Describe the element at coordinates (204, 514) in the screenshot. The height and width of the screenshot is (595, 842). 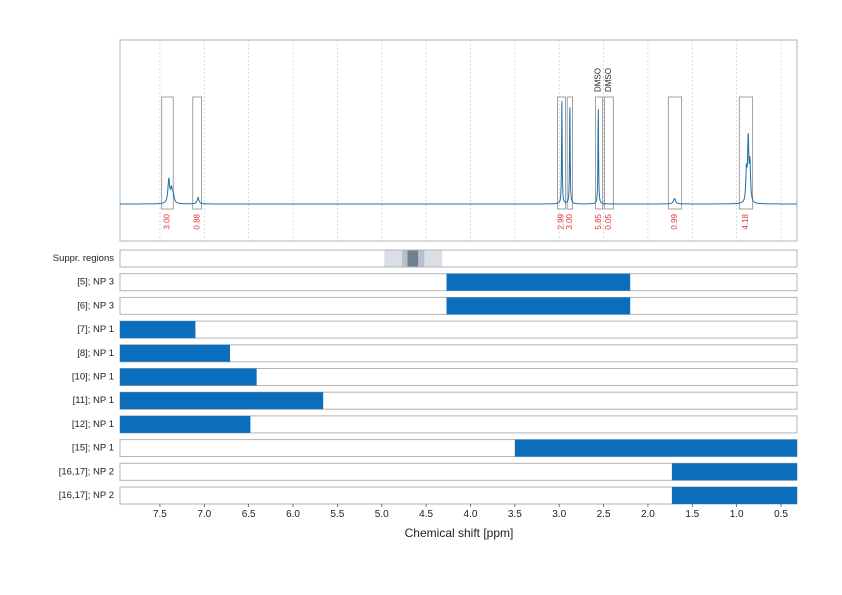
I see `x-tick-label: 7.0` at that location.